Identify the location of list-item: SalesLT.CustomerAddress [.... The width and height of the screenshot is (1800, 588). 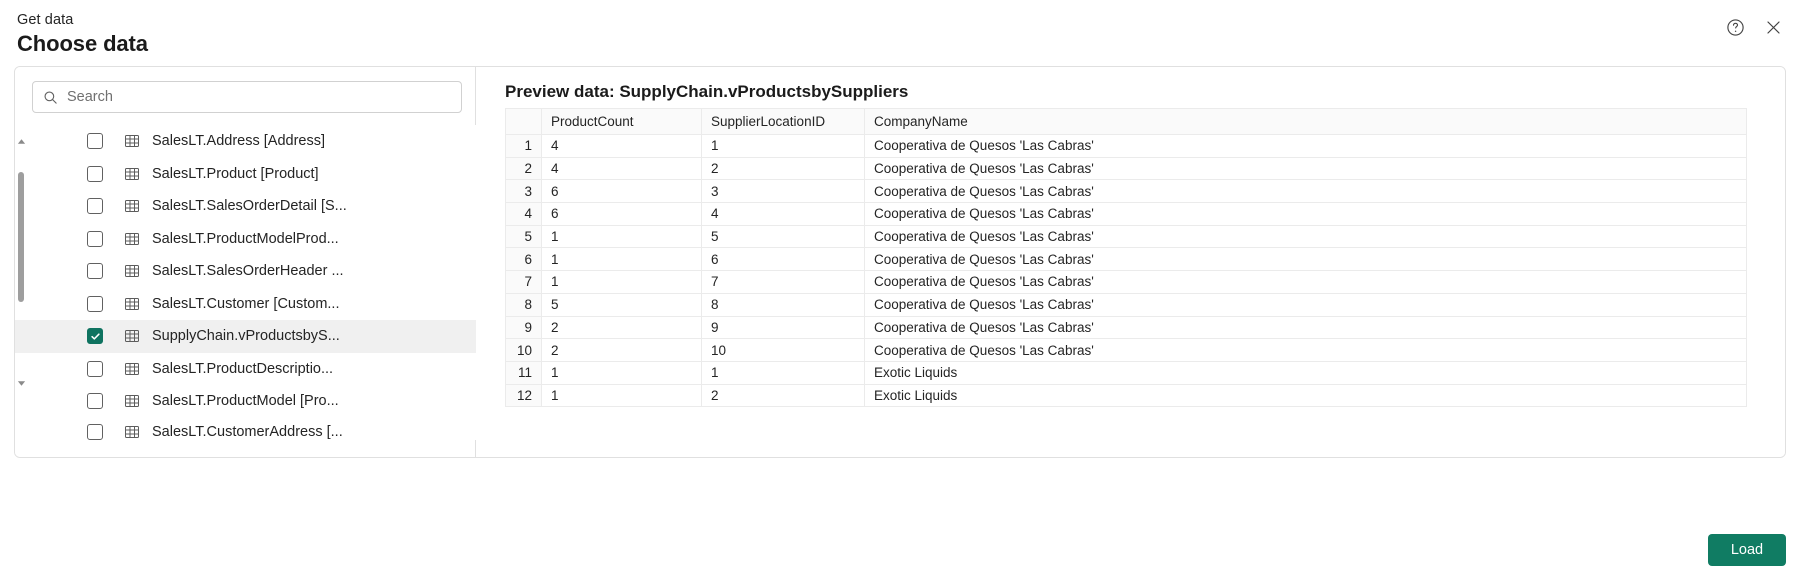
(245, 428).